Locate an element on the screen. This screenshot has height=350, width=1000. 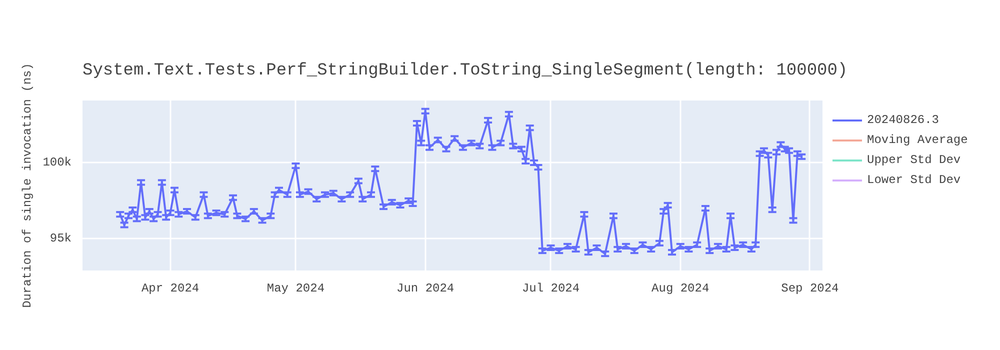
legend-label: Upper Std Dev is located at coordinates (914, 160).